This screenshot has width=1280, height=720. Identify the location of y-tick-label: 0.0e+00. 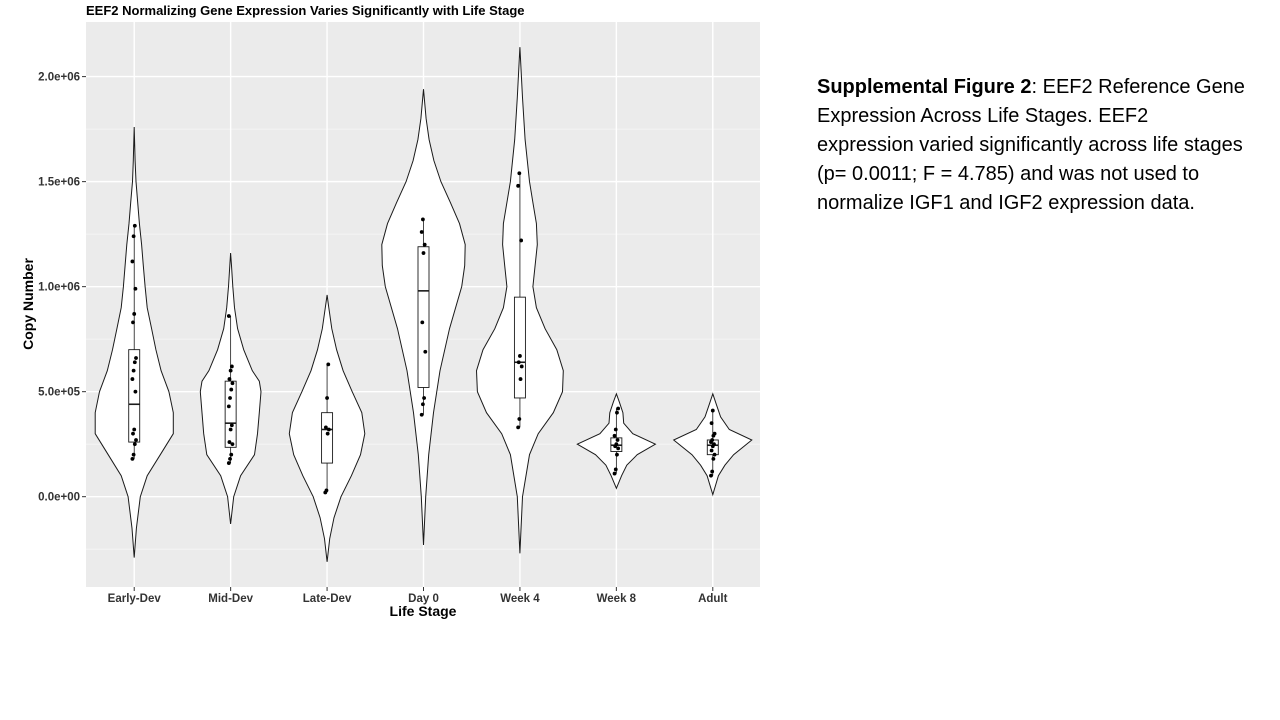
(59, 498).